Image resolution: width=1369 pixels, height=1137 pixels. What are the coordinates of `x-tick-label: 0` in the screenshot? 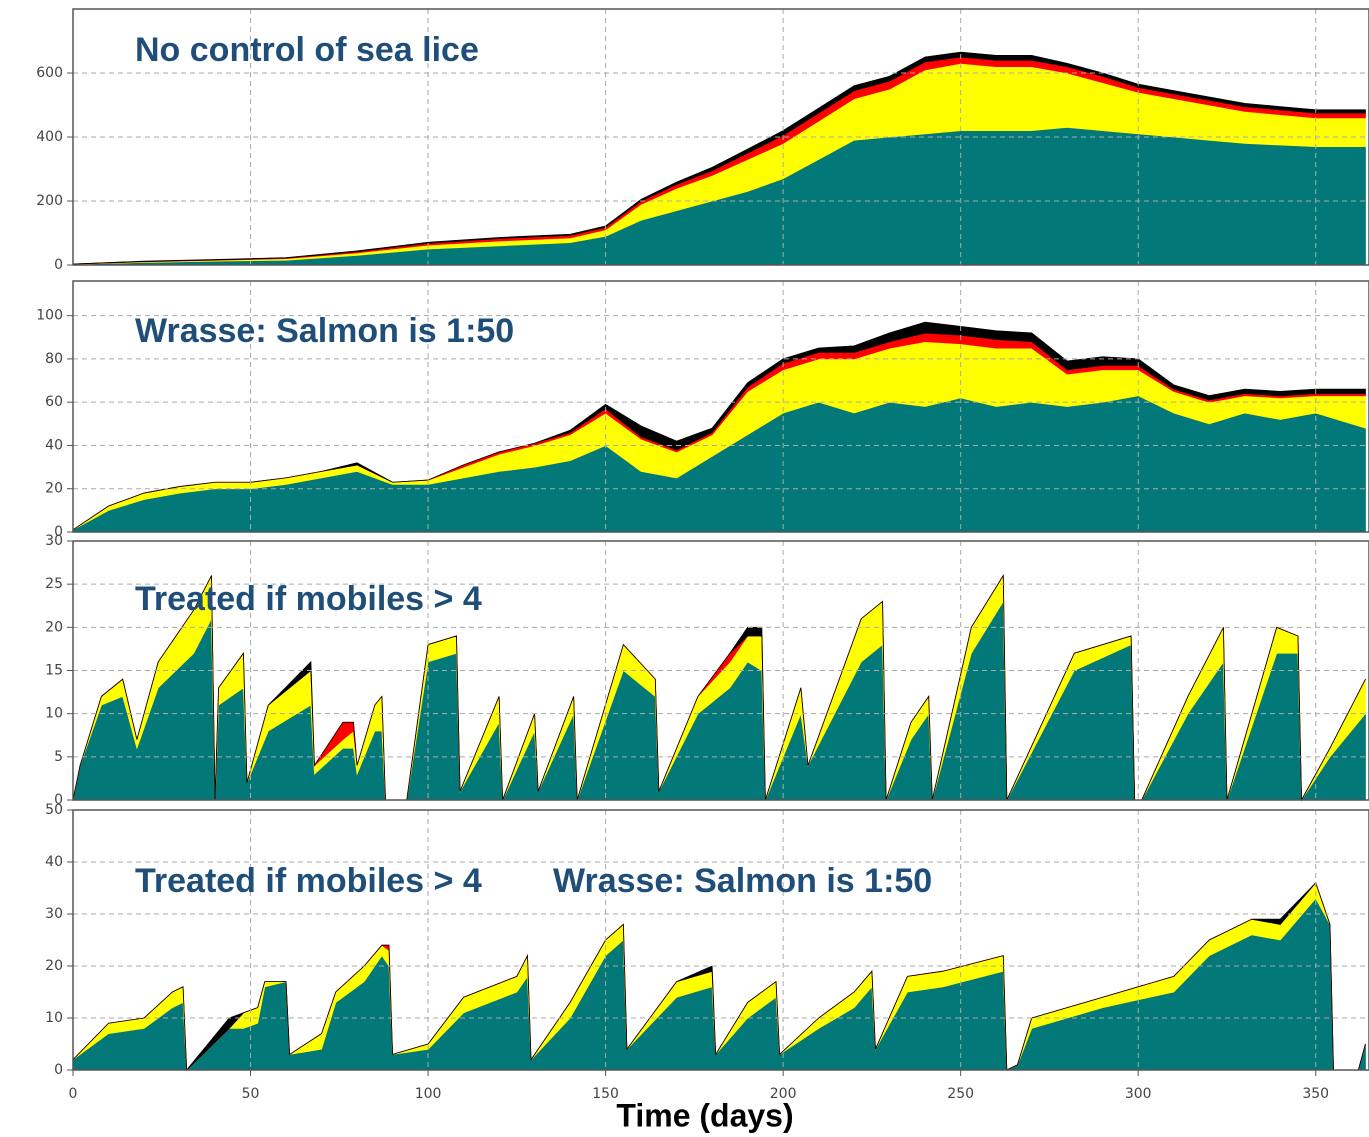 It's located at (73, 1094).